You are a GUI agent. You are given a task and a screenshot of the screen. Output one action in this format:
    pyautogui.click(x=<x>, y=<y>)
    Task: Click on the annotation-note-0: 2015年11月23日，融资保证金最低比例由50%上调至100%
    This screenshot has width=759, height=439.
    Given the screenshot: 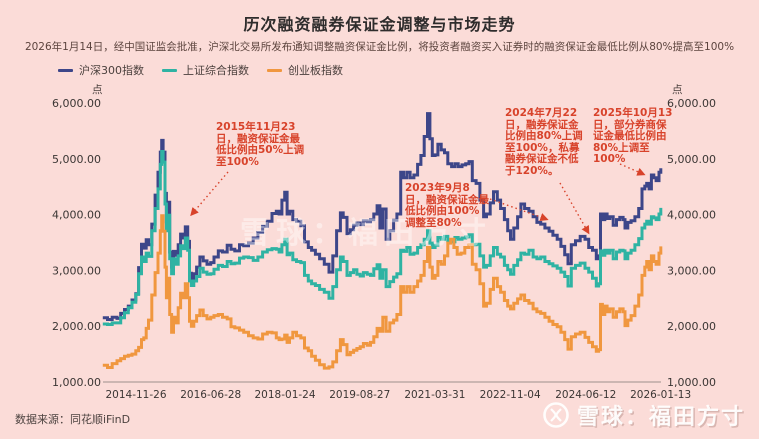 What is the action you would take?
    pyautogui.click(x=260, y=144)
    